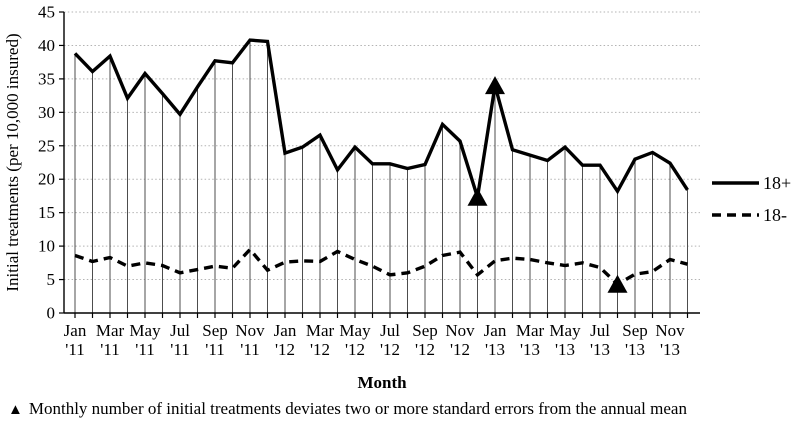  I want to click on y-tick-label: 35, so click(46, 78).